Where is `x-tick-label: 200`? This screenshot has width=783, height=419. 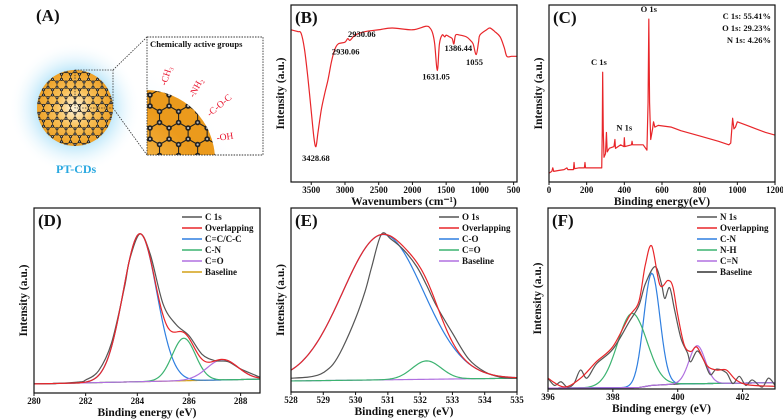 x-tick-label: 200 is located at coordinates (587, 190).